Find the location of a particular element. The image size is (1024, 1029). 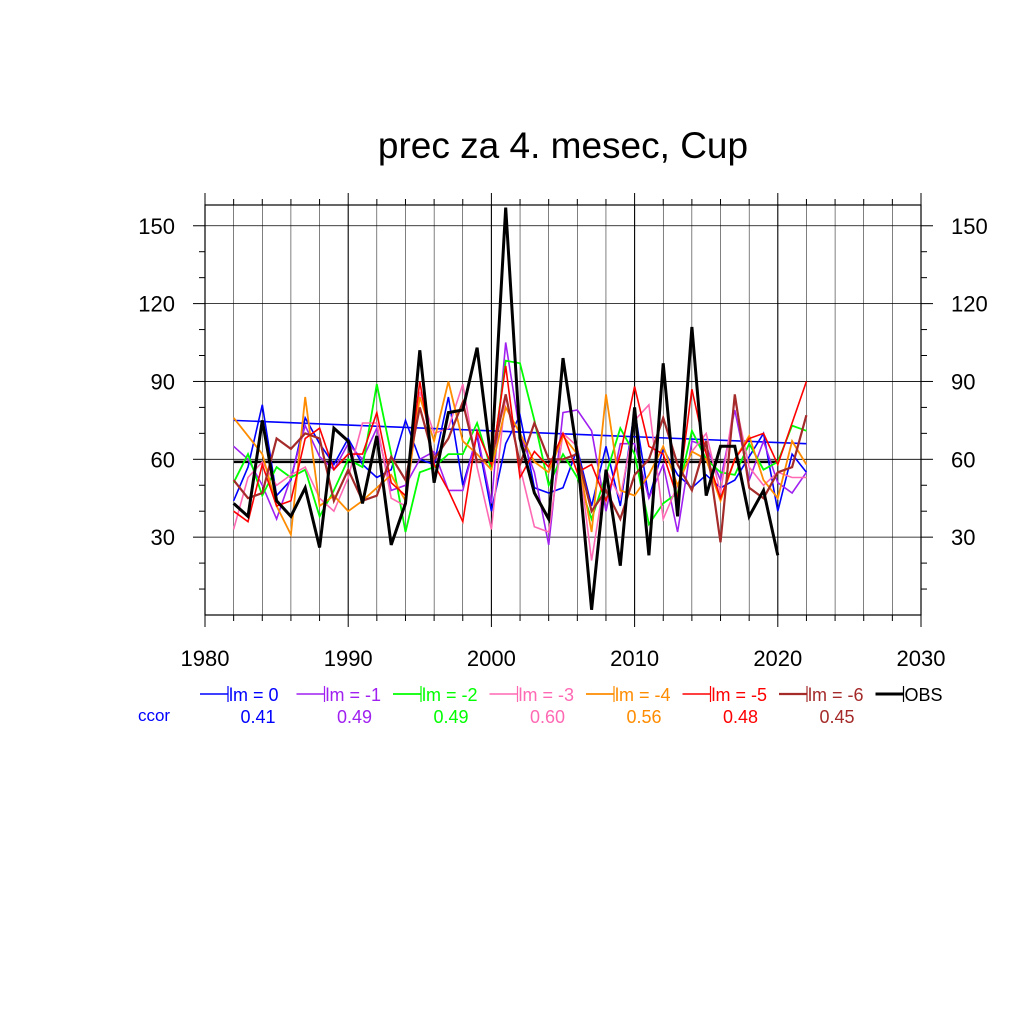

legend-label-5: lm = -5 is located at coordinates (740, 695).